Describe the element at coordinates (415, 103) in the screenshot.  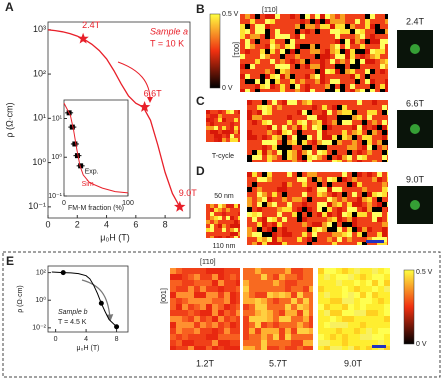
I see `field-label: 6.6T` at that location.